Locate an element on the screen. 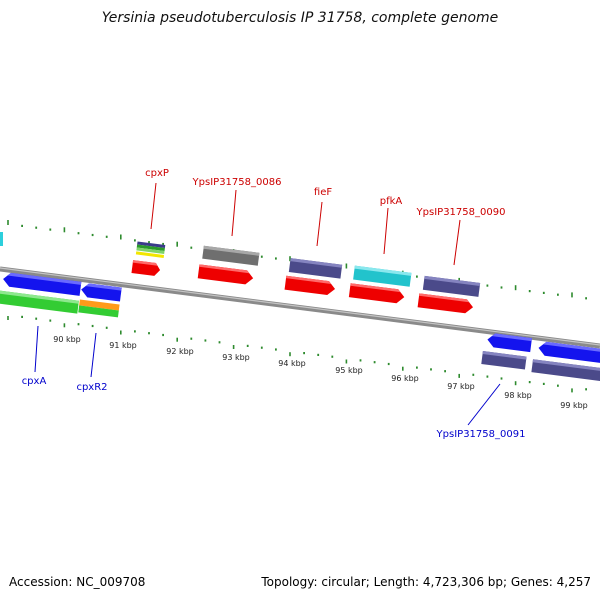 The image size is (600, 600). gene-label-cpxP: cpxP is located at coordinates (157, 173).